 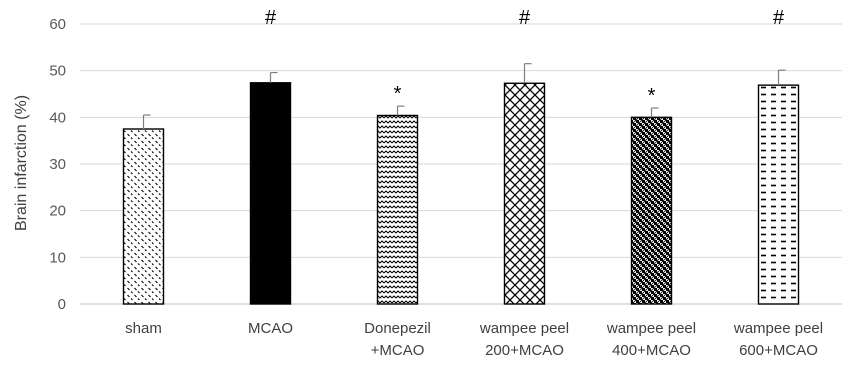 I want to click on x-category-label: MCAO, so click(x=270, y=328).